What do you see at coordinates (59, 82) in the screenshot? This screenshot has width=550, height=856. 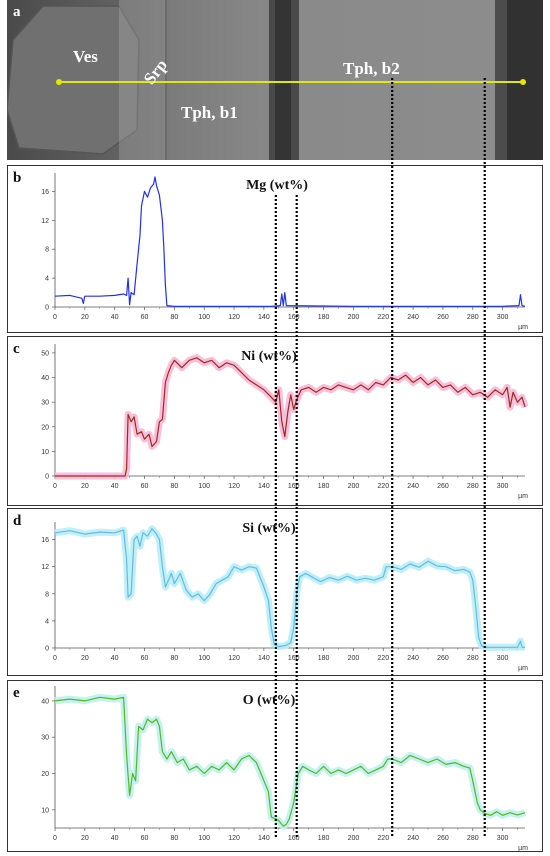 I see `scan-start-dot` at bounding box center [59, 82].